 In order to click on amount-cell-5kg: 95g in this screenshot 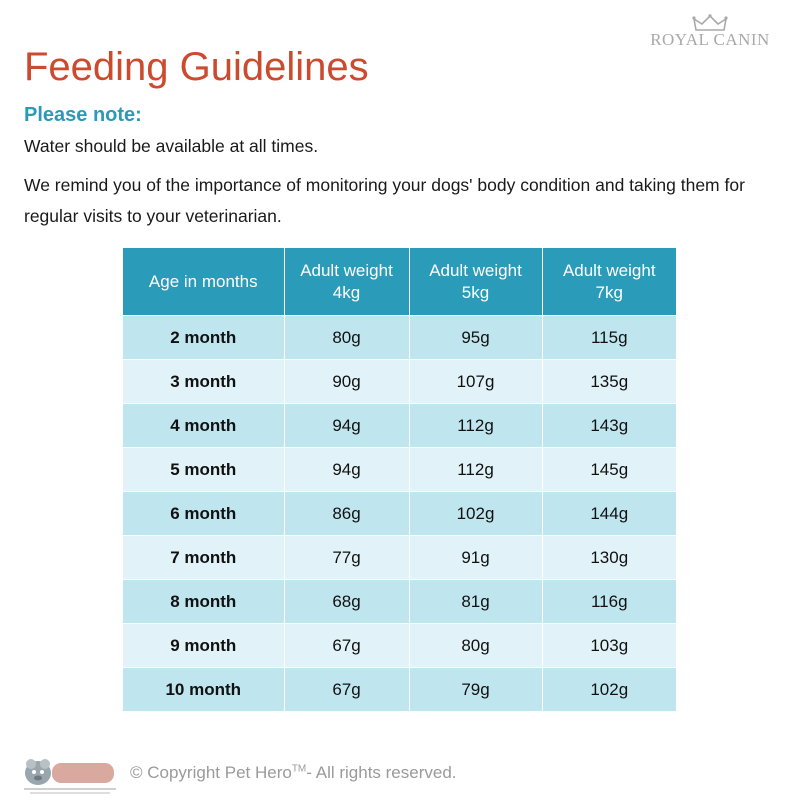, I will do `click(476, 337)`.